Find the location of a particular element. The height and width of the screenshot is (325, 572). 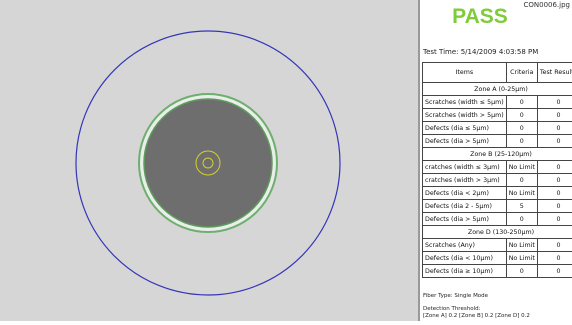

item: Scratches (width > 5µm) is located at coordinates (465, 115).